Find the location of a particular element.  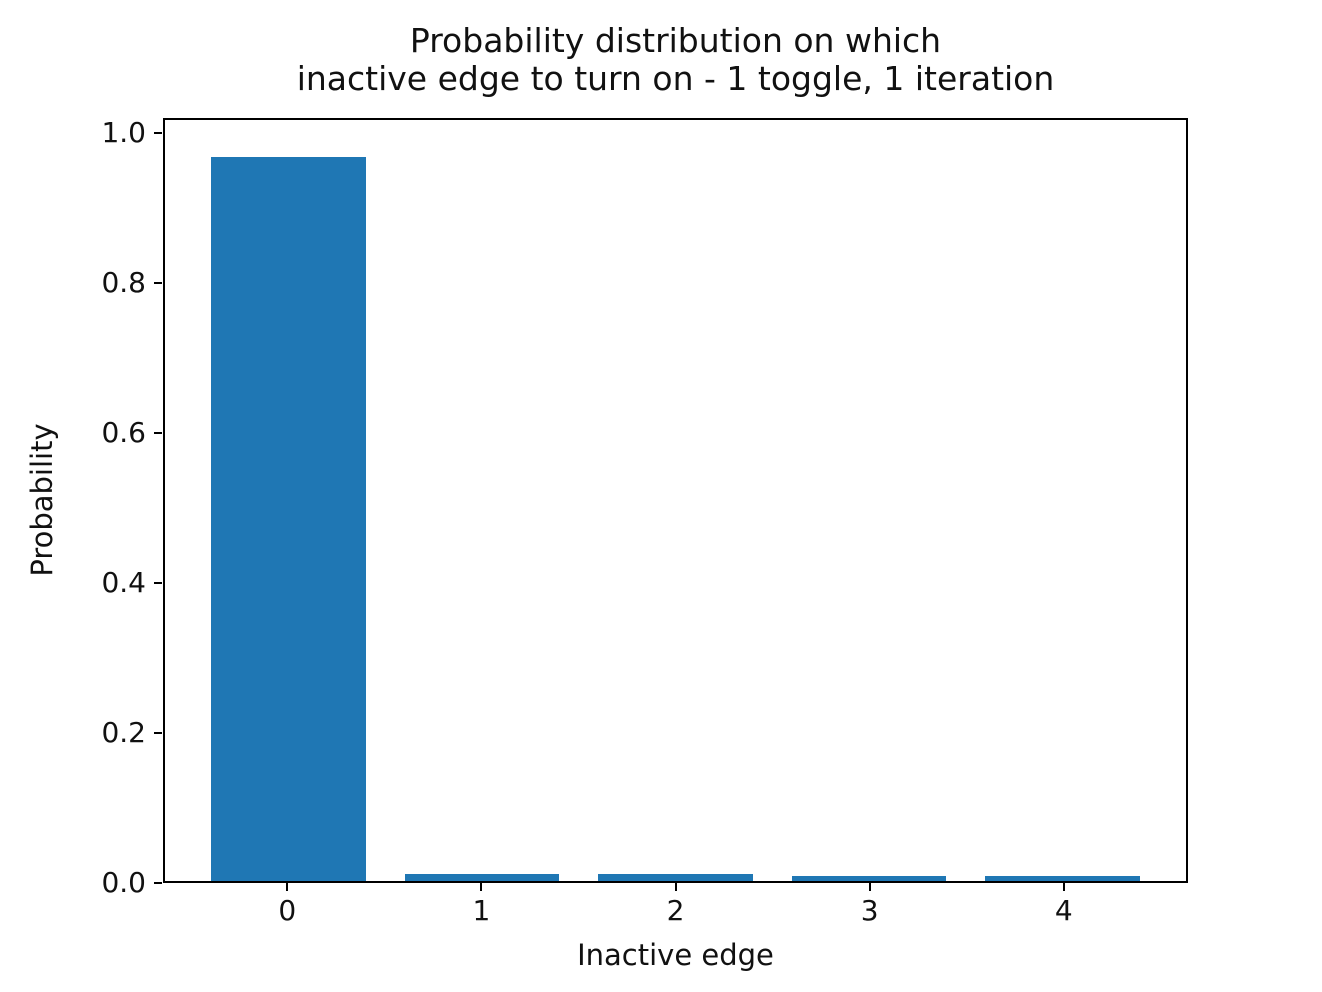

y-tick-label: 0.2 is located at coordinates (123, 732).